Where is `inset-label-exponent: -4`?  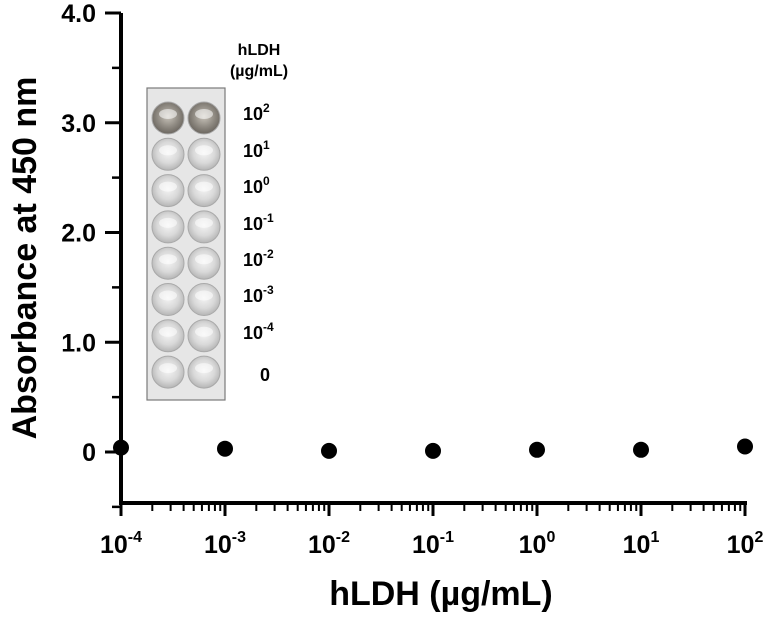
inset-label-exponent: -4 is located at coordinates (268, 327).